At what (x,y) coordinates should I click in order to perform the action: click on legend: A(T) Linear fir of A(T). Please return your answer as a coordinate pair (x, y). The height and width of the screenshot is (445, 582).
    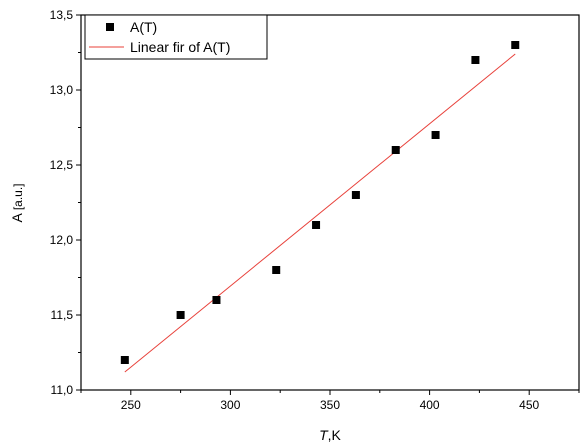
    Looking at the image, I should click on (176, 37).